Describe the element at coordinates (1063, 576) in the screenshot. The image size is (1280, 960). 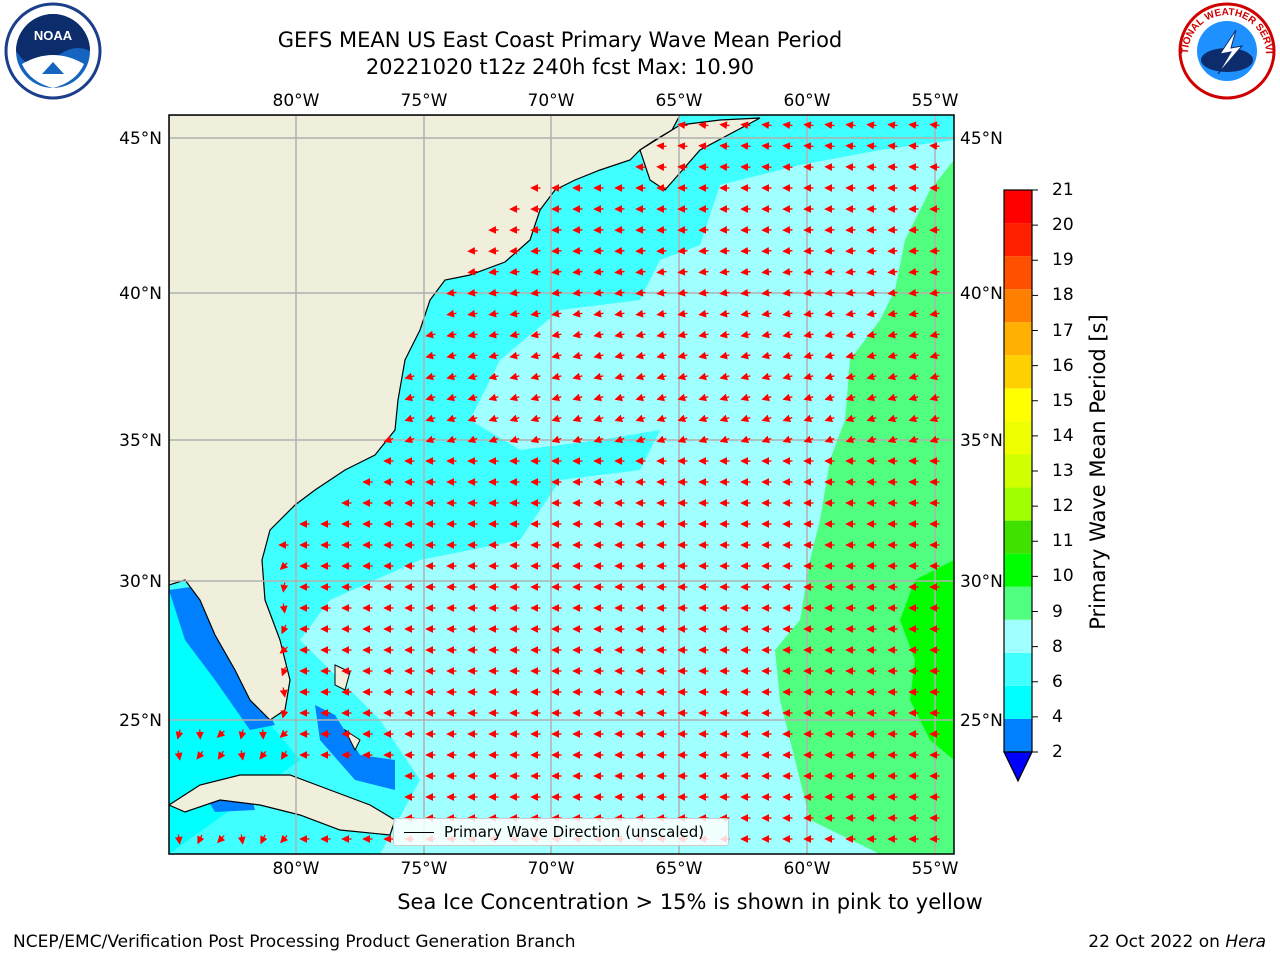
I see `colorbar-tick-label: 10` at that location.